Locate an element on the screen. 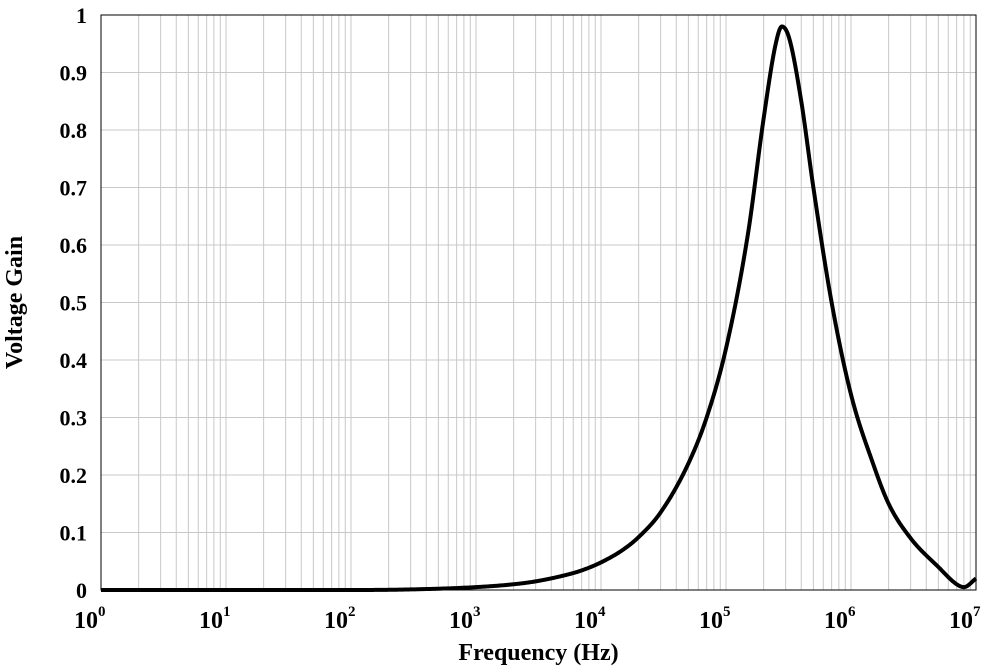 This screenshot has width=997, height=669. x-tick-exponent: 1 is located at coordinates (227, 612).